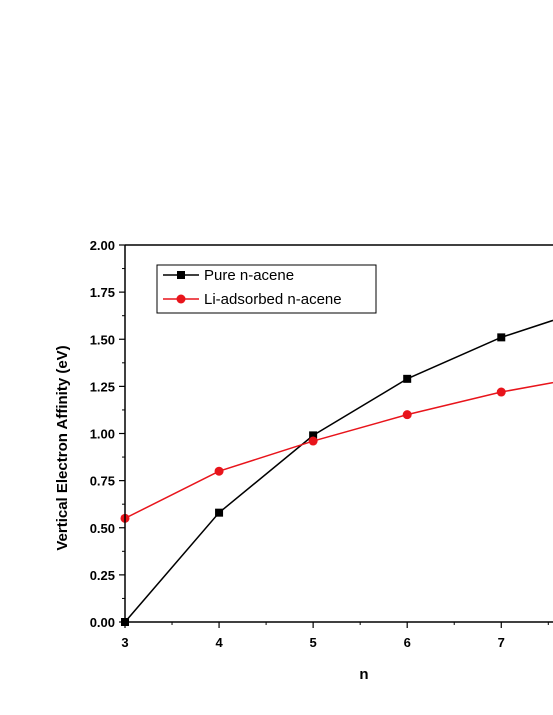 This screenshot has height=715, width=553. What do you see at coordinates (124, 642) in the screenshot?
I see `x-tick-label: 3` at bounding box center [124, 642].